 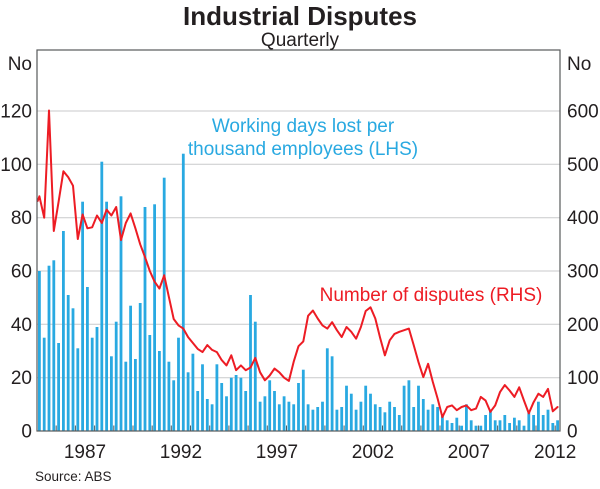 I want to click on x-axis-year-label: 1997, so click(x=277, y=452).